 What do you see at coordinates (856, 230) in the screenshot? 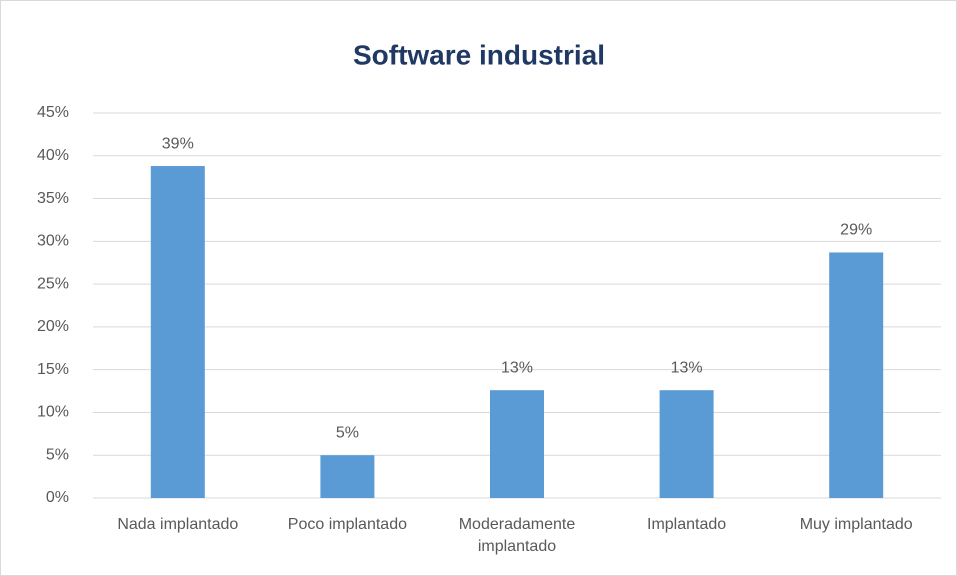
I see `data-label: 29%` at bounding box center [856, 230].